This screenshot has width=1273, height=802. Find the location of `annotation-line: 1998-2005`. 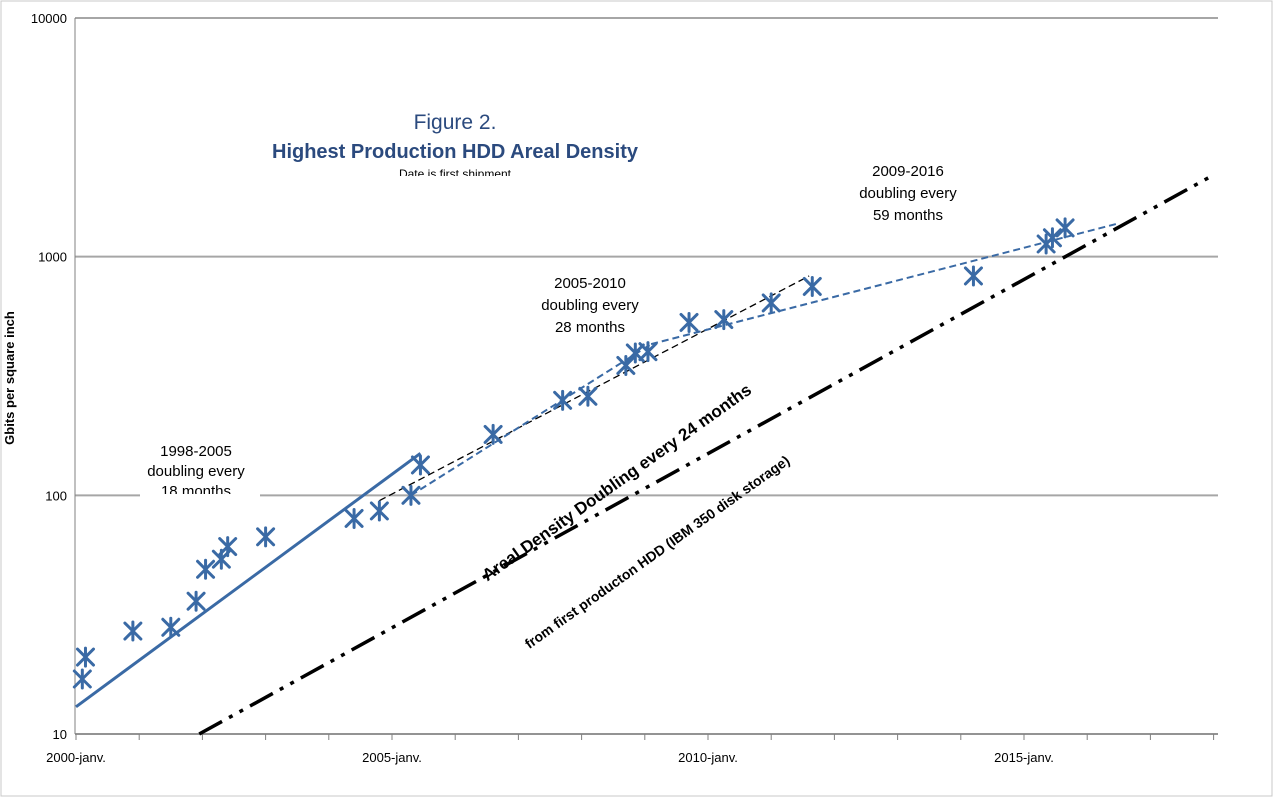

annotation-line: 1998-2005 is located at coordinates (196, 451).